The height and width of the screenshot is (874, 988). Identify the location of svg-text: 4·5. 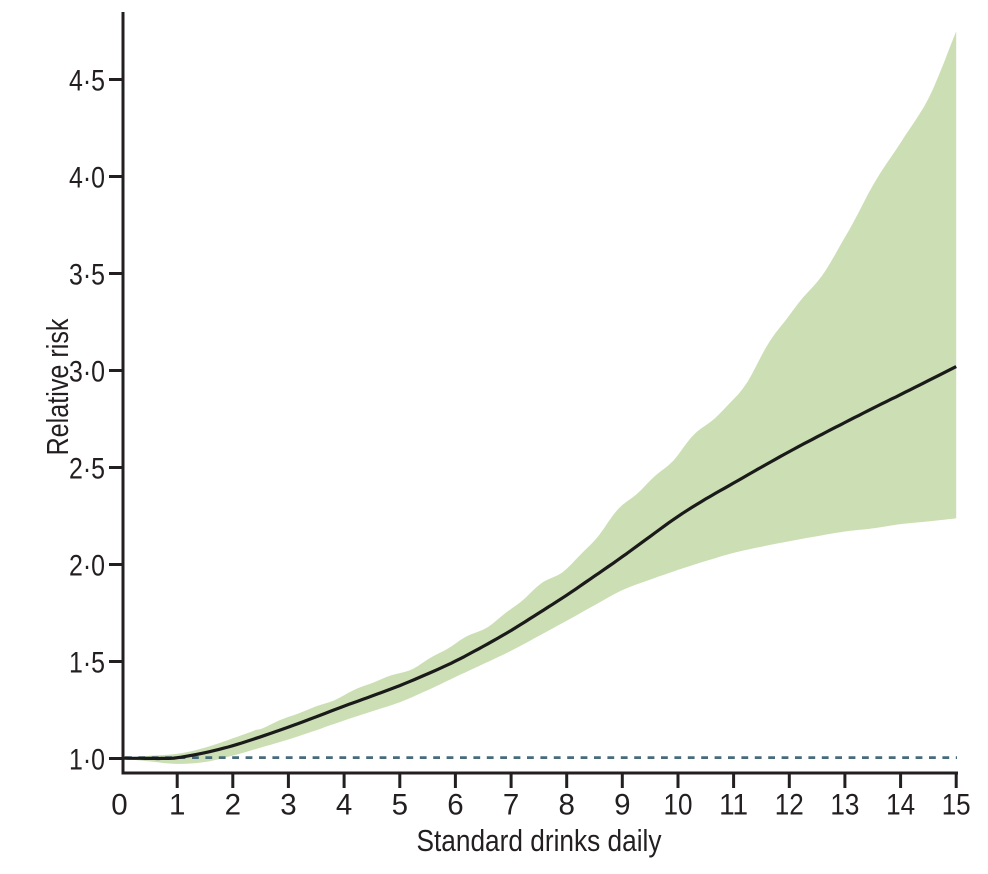
(87, 80).